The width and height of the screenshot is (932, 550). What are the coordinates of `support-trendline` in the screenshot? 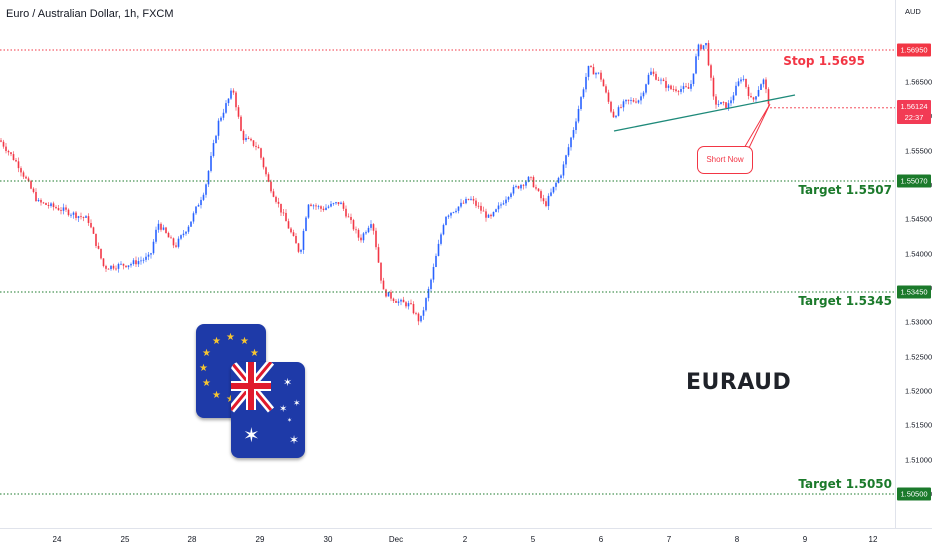 It's located at (704, 113).